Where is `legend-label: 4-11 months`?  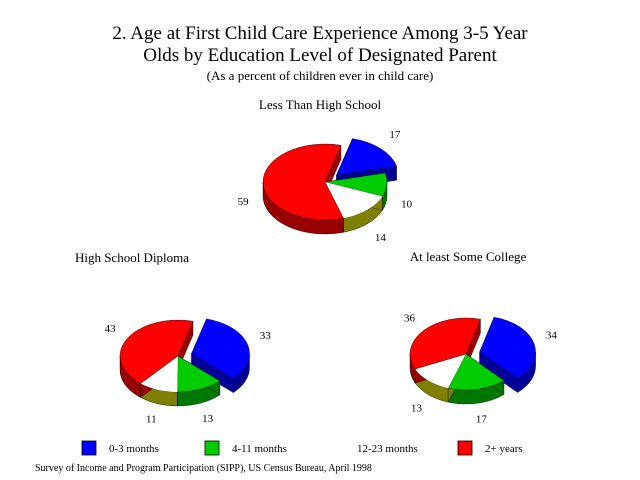
legend-label: 4-11 months is located at coordinates (259, 449).